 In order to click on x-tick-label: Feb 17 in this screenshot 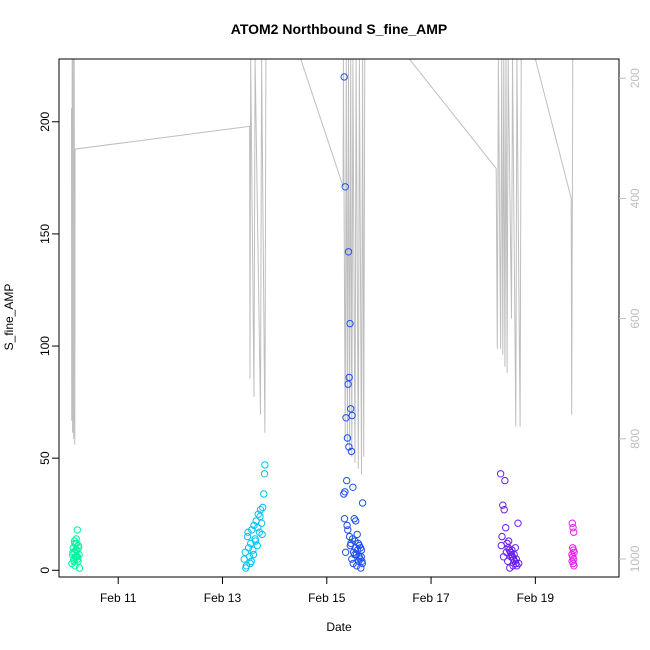, I will do `click(431, 598)`.